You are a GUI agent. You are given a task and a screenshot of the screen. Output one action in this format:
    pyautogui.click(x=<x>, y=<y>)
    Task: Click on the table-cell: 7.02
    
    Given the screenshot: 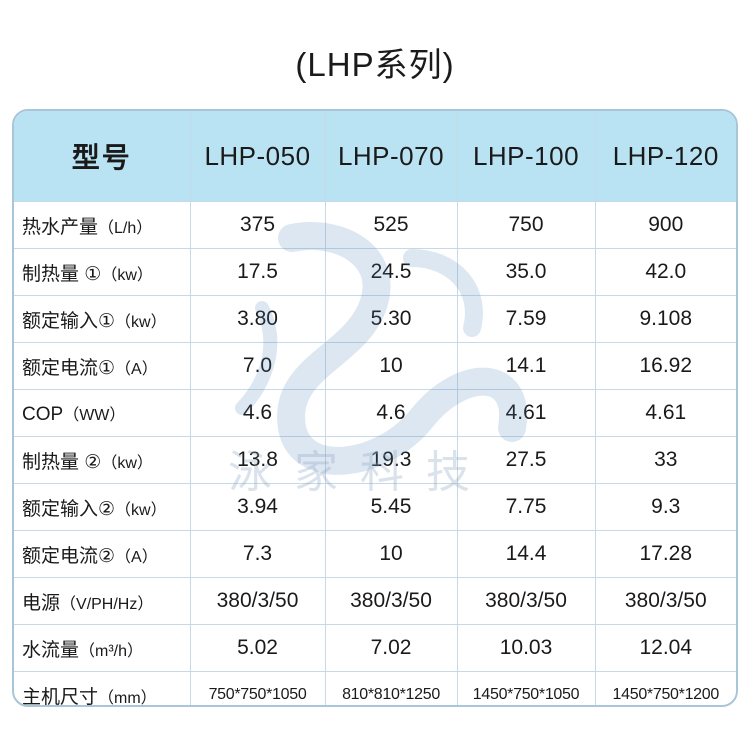 What is the action you would take?
    pyautogui.click(x=391, y=648)
    